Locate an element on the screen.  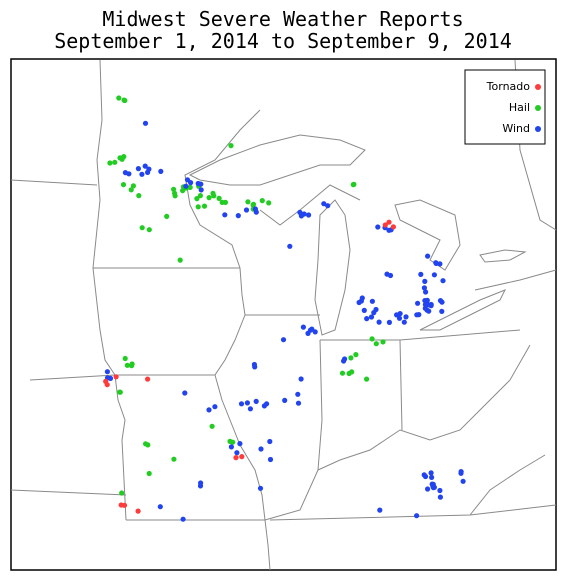
legend-marker is located at coordinates (538, 87).